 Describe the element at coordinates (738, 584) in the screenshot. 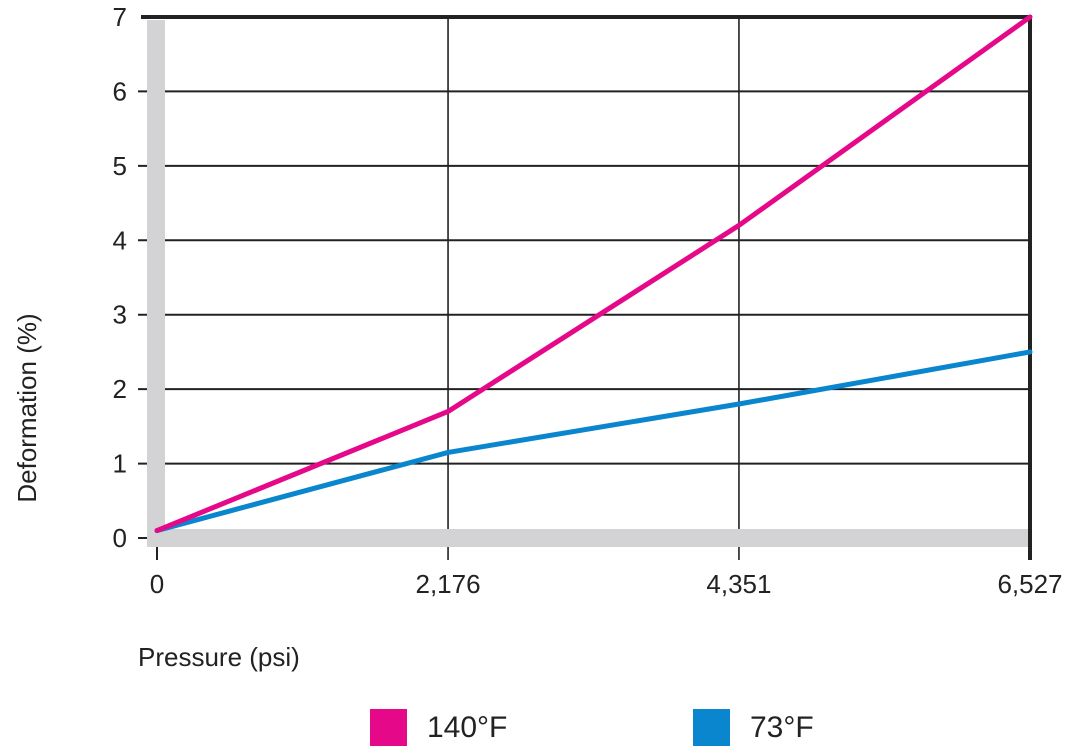

I see `x-tick-label: 4,351` at that location.